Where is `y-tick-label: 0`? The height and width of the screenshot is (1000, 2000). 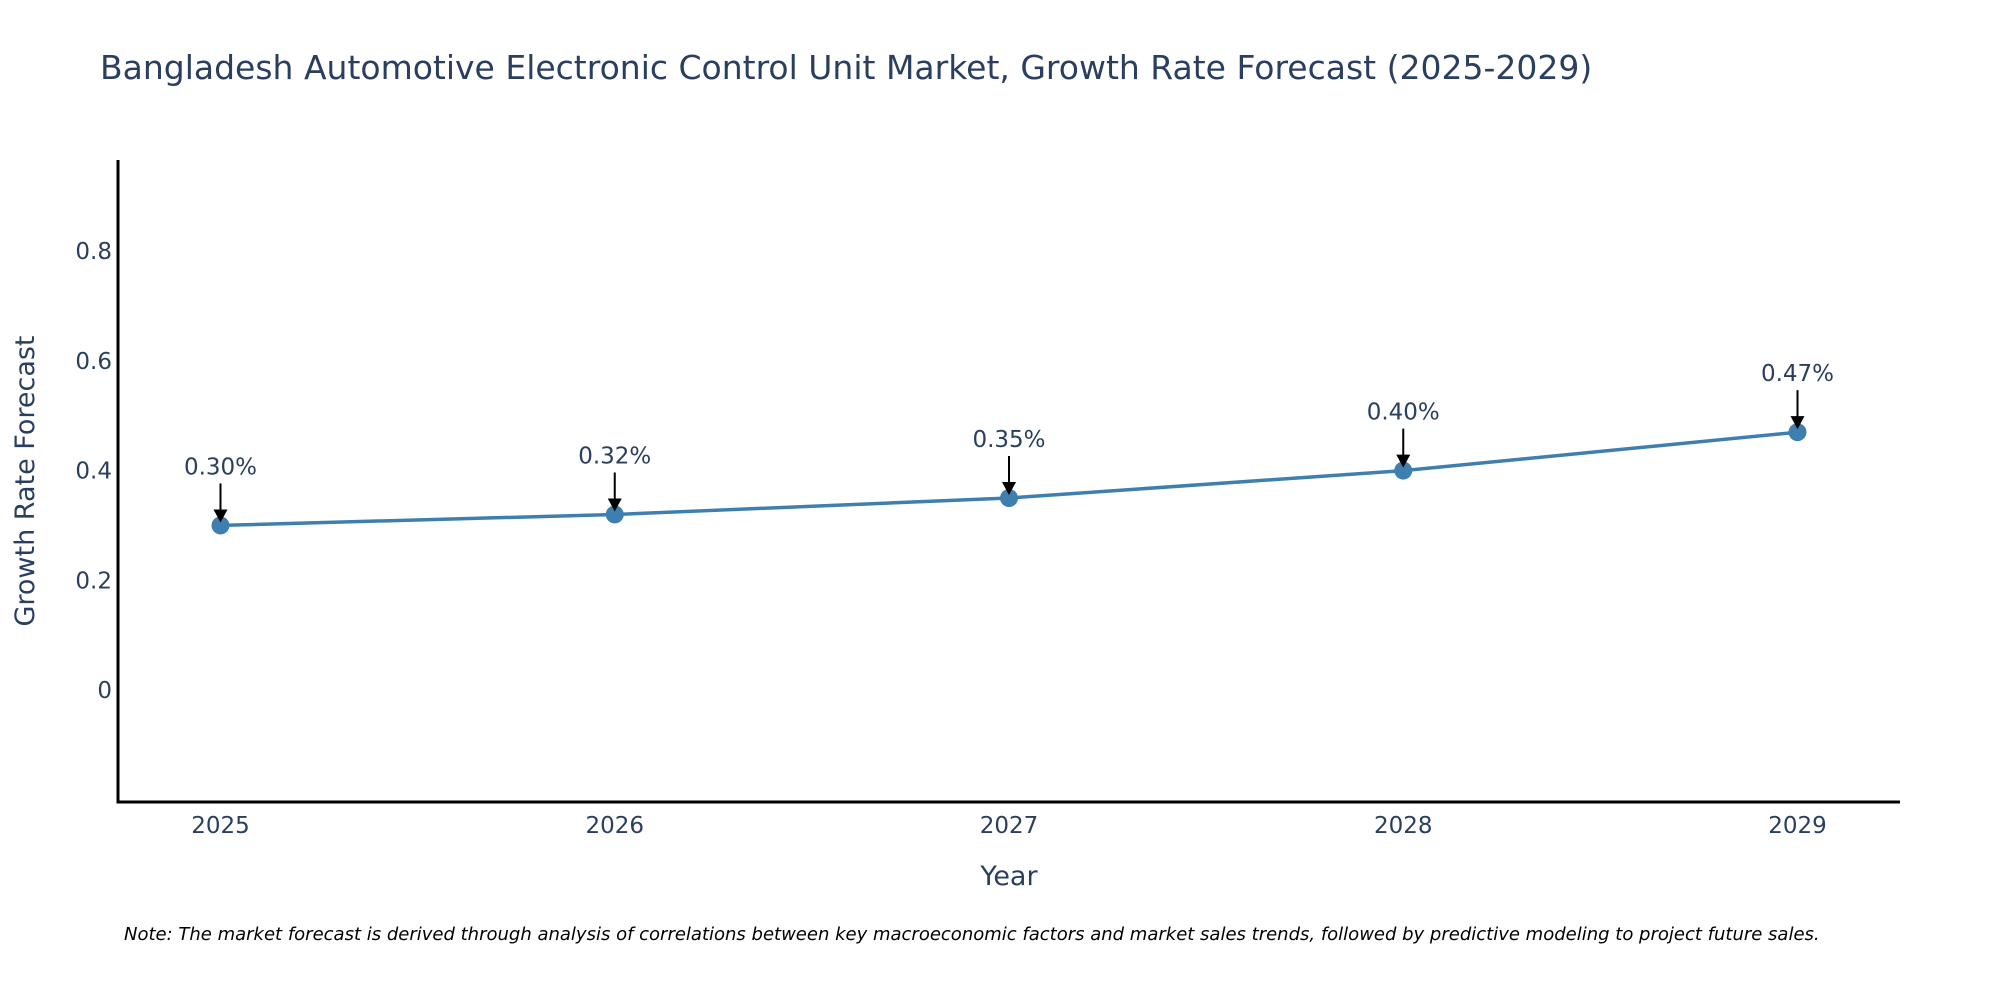 y-tick-label: 0 is located at coordinates (104, 691).